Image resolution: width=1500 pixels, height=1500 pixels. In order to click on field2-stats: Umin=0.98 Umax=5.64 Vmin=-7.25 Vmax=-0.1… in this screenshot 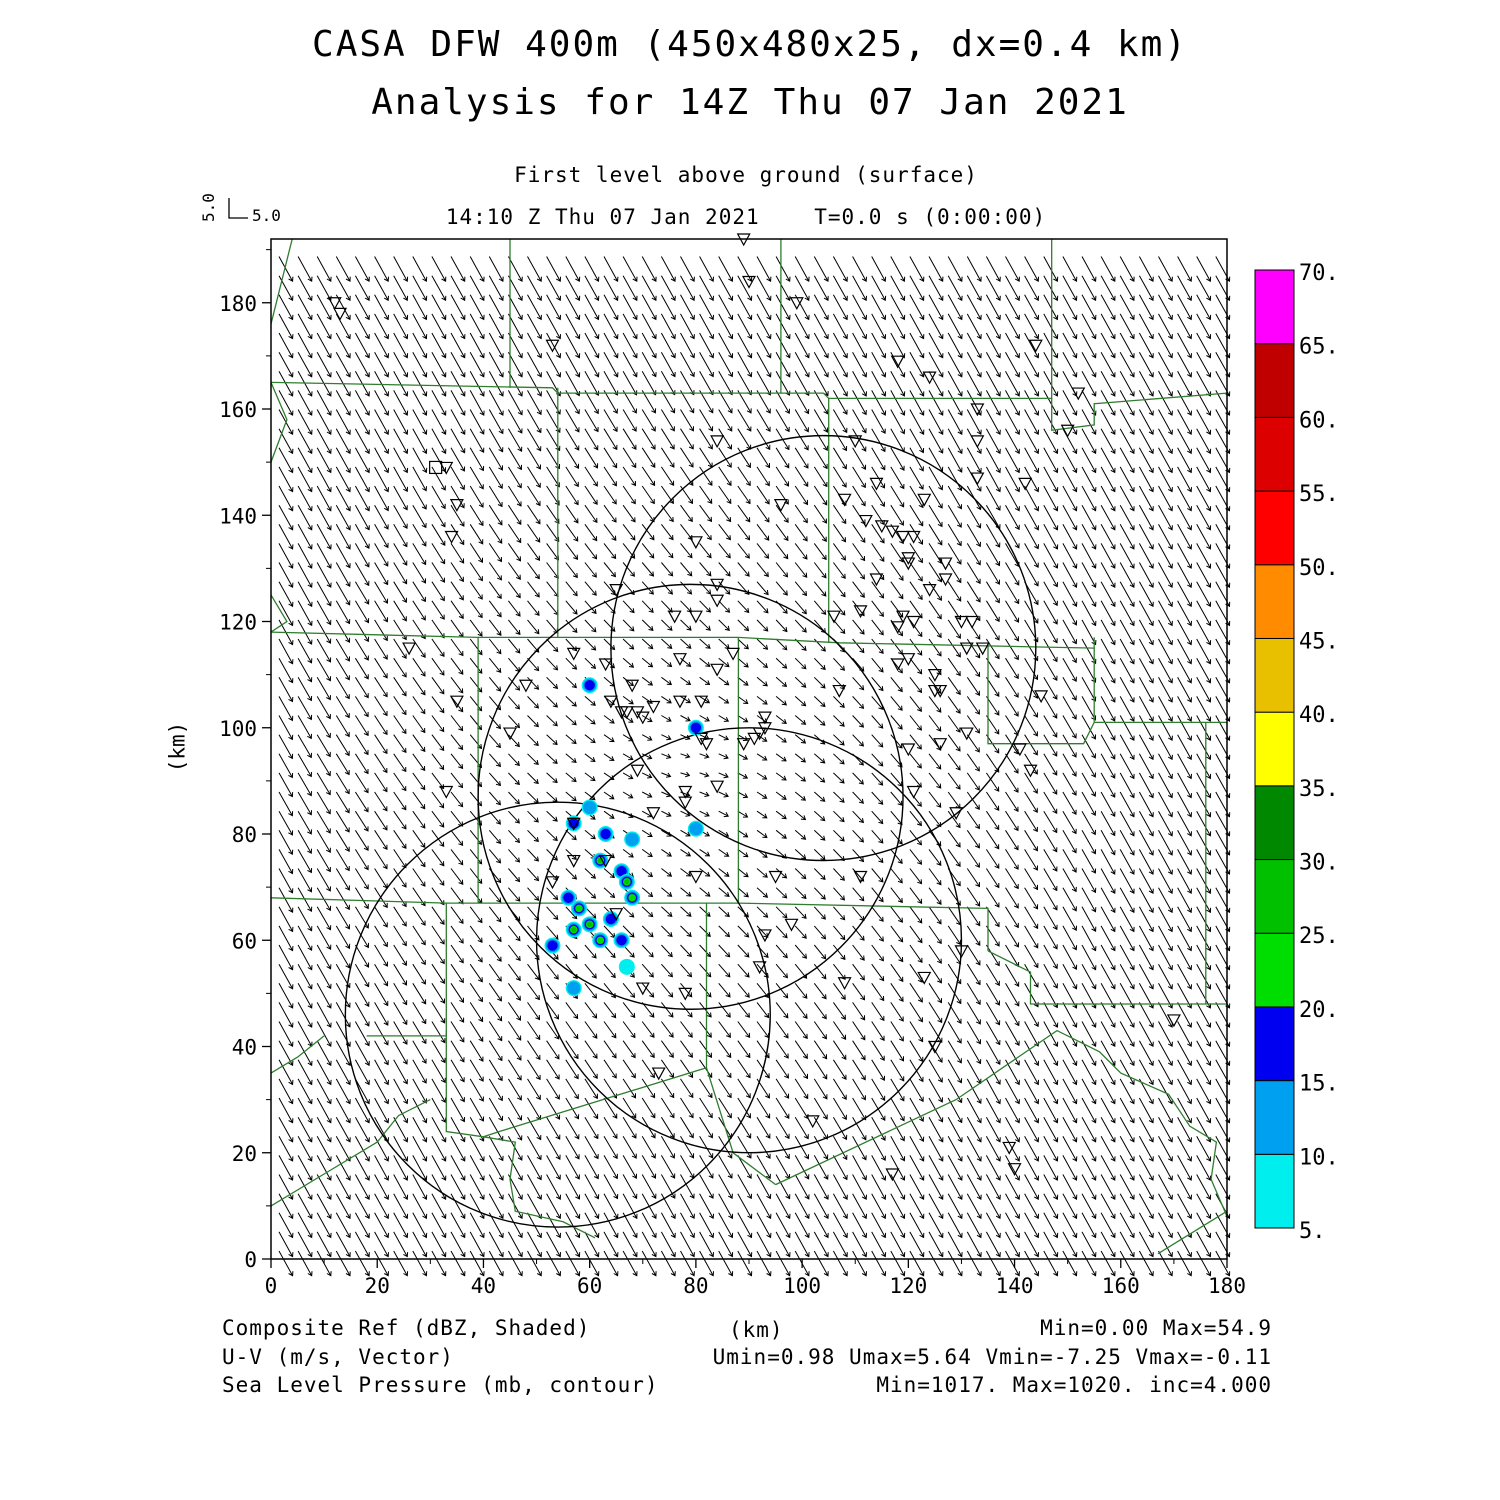, I will do `click(992, 1357)`.